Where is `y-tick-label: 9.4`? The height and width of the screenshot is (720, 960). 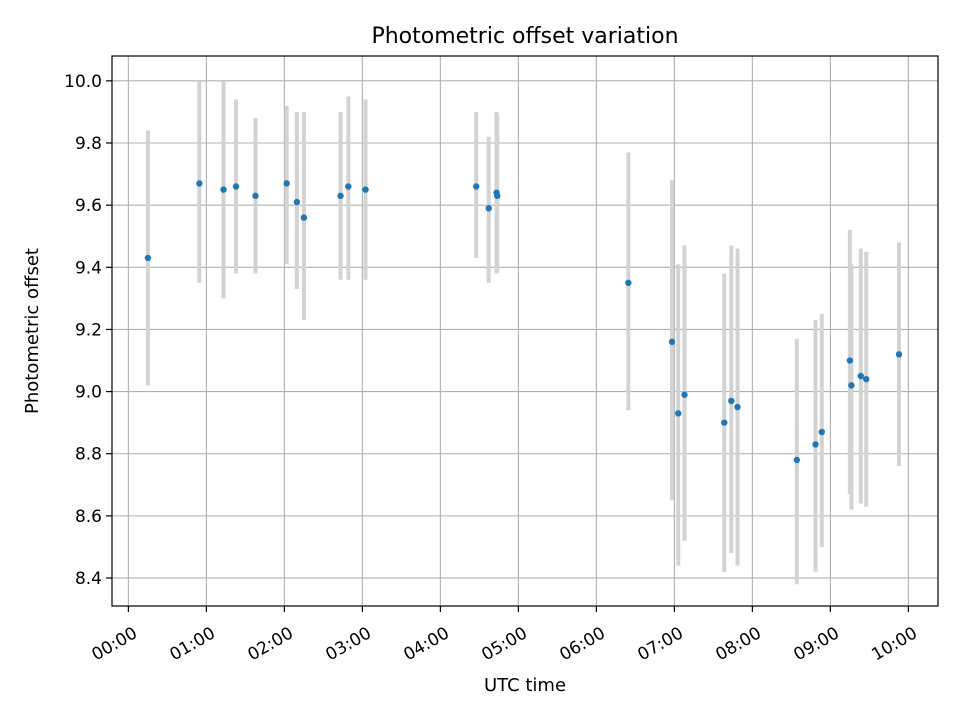 y-tick-label: 9.4 is located at coordinates (88, 268).